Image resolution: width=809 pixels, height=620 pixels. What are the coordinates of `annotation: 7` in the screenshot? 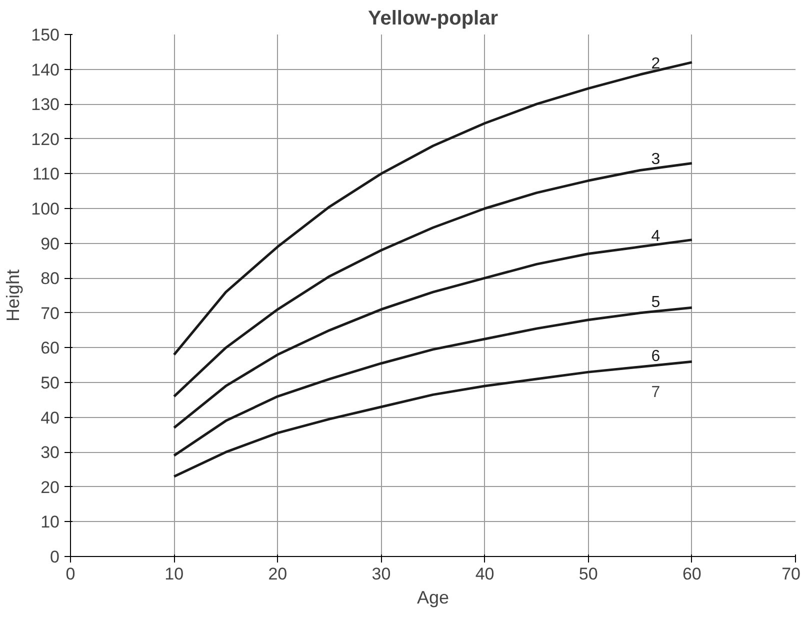 It's located at (655, 392).